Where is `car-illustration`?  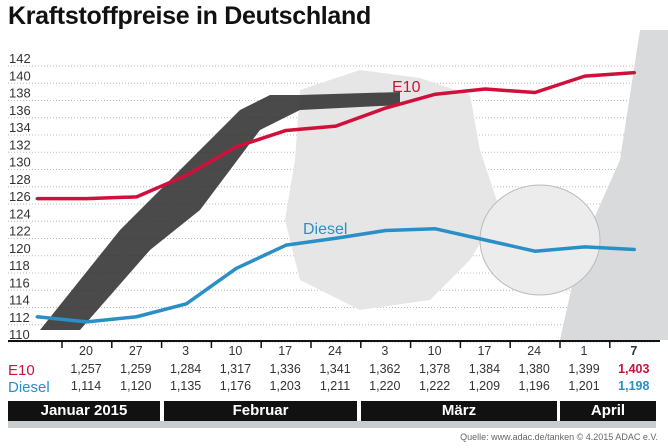
car-illustration is located at coordinates (614, 185).